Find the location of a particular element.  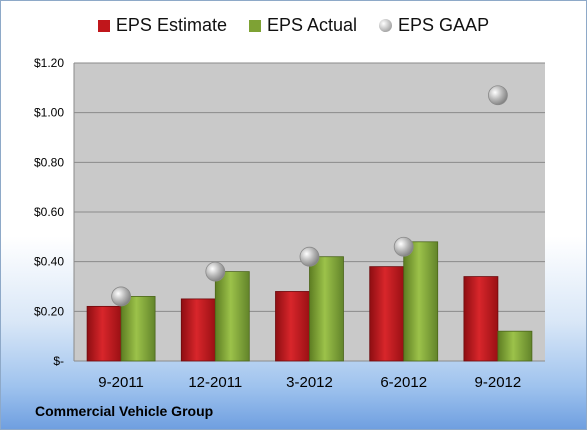

legend-swatch-estimate is located at coordinates (103, 25).